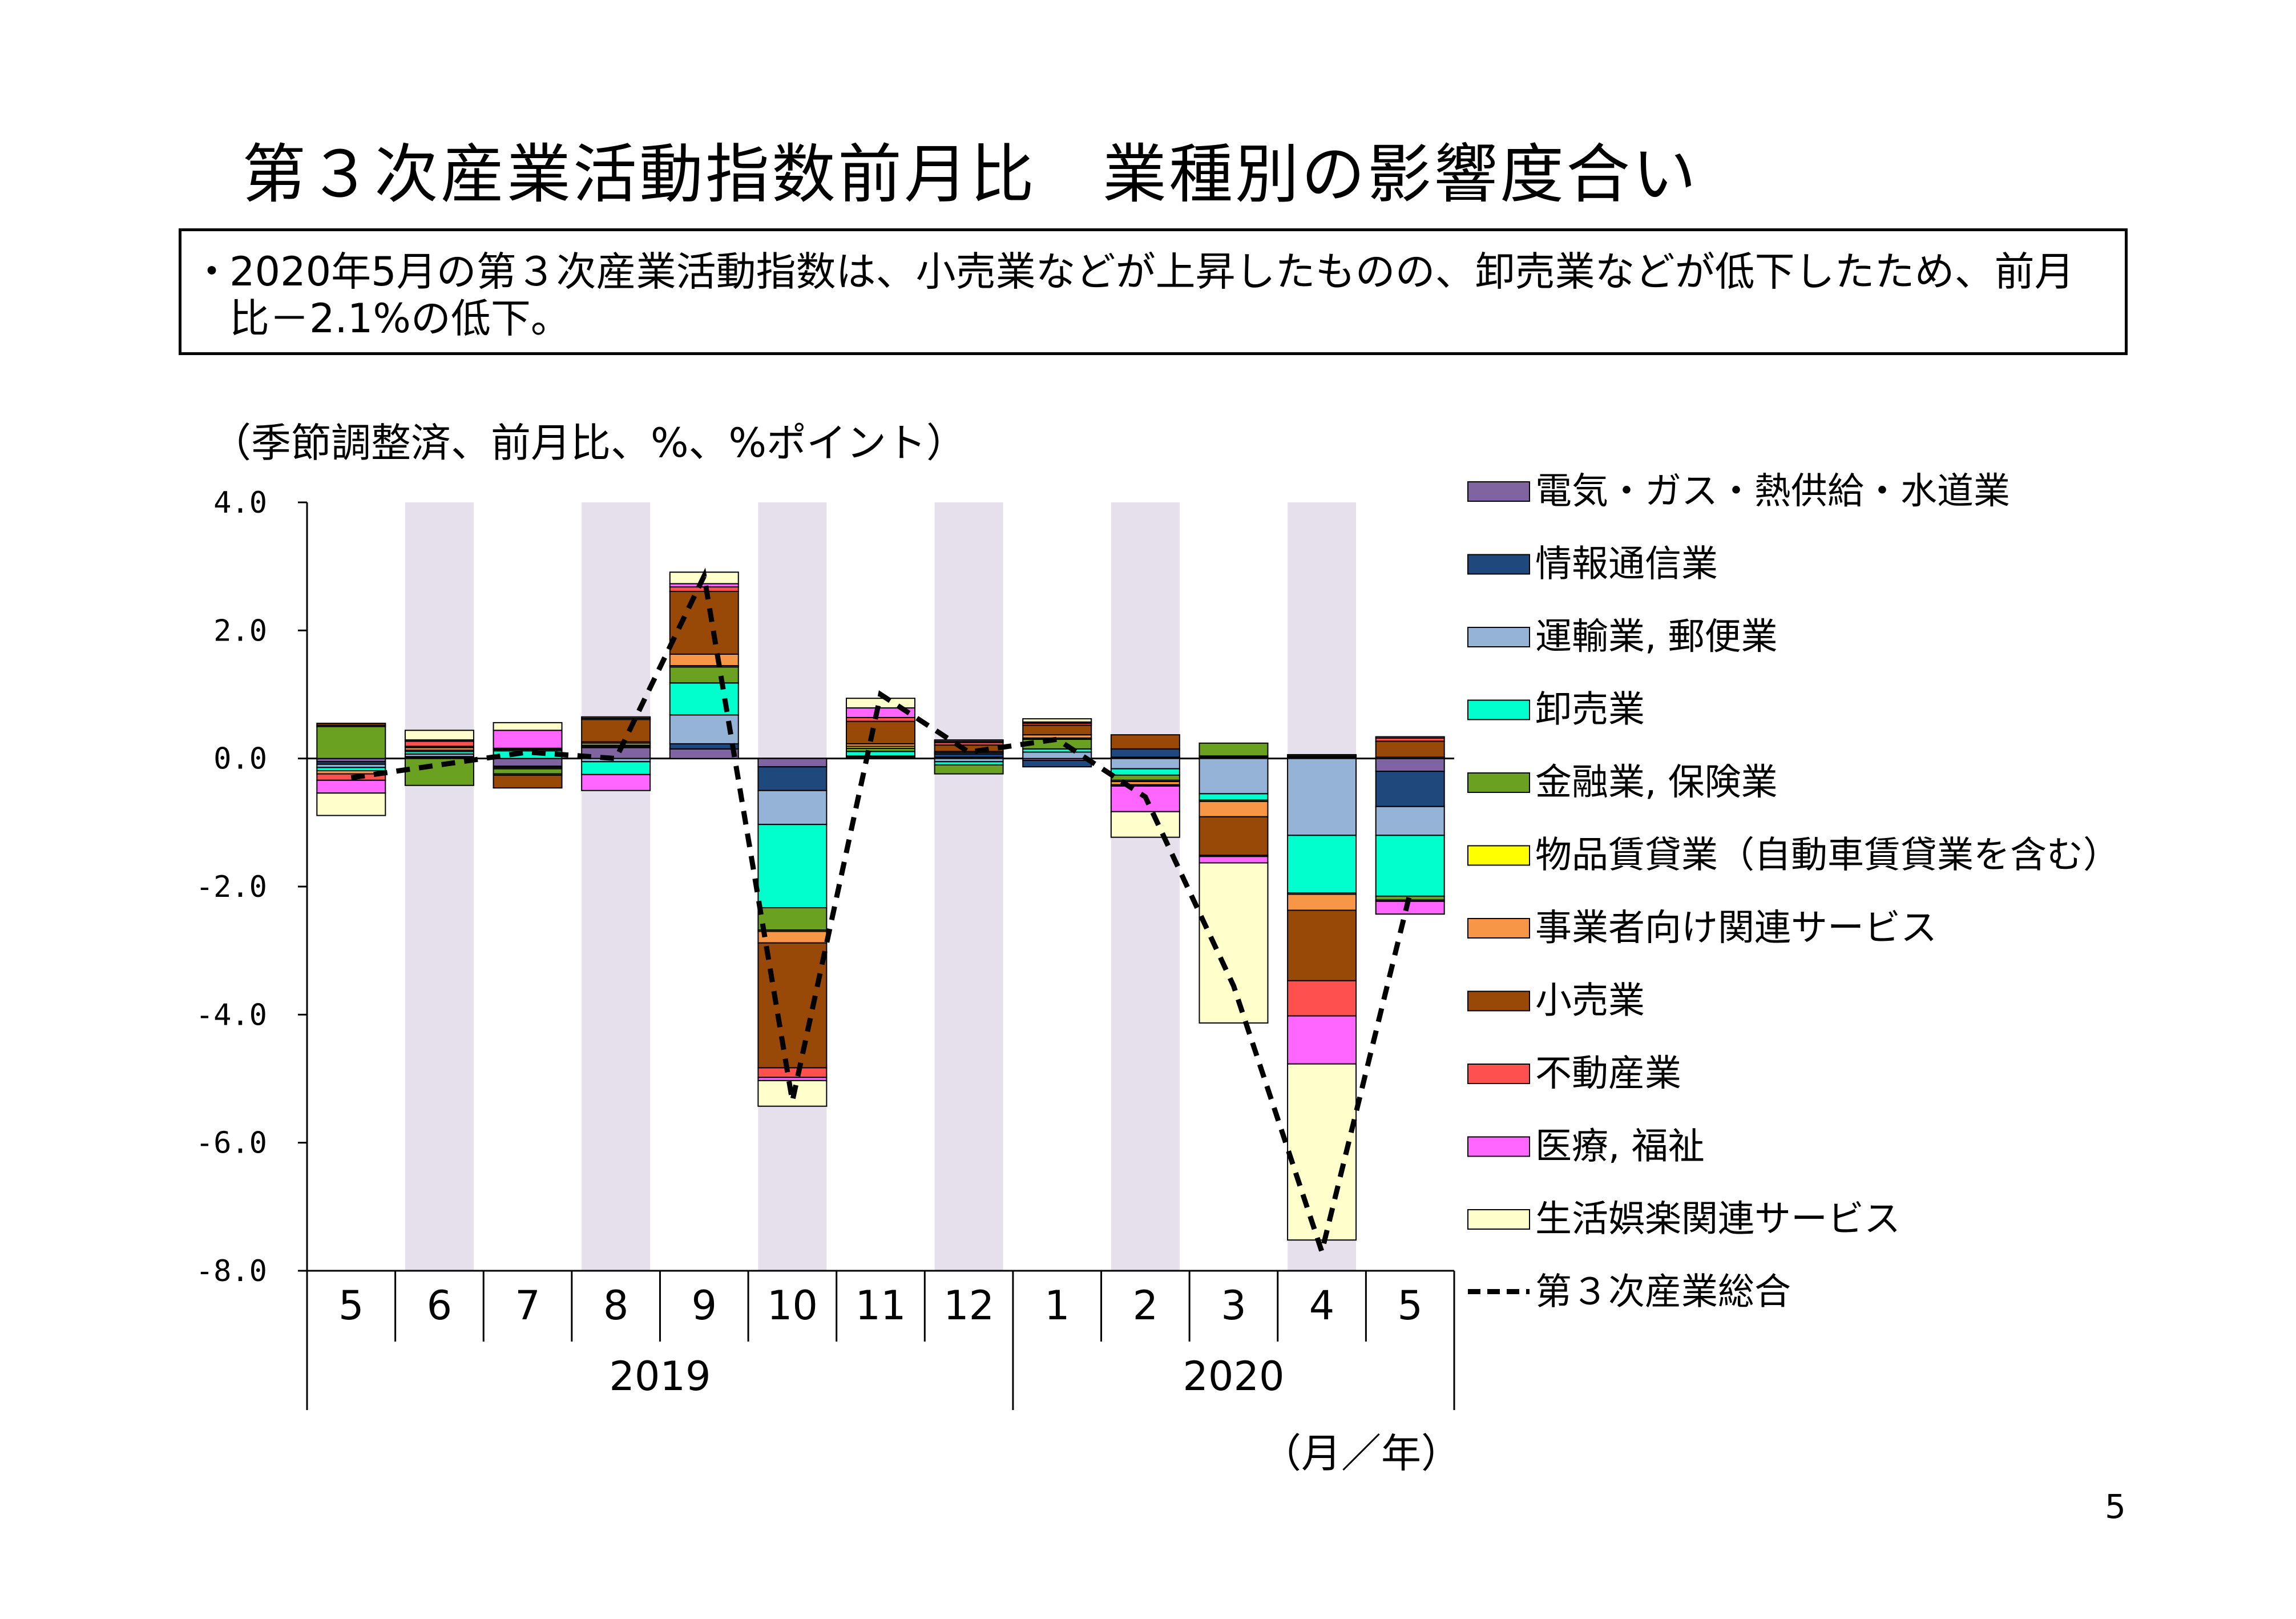 This screenshot has width=2296, height=1619. I want to click on bar-segment-s10-c3, so click(616, 717).